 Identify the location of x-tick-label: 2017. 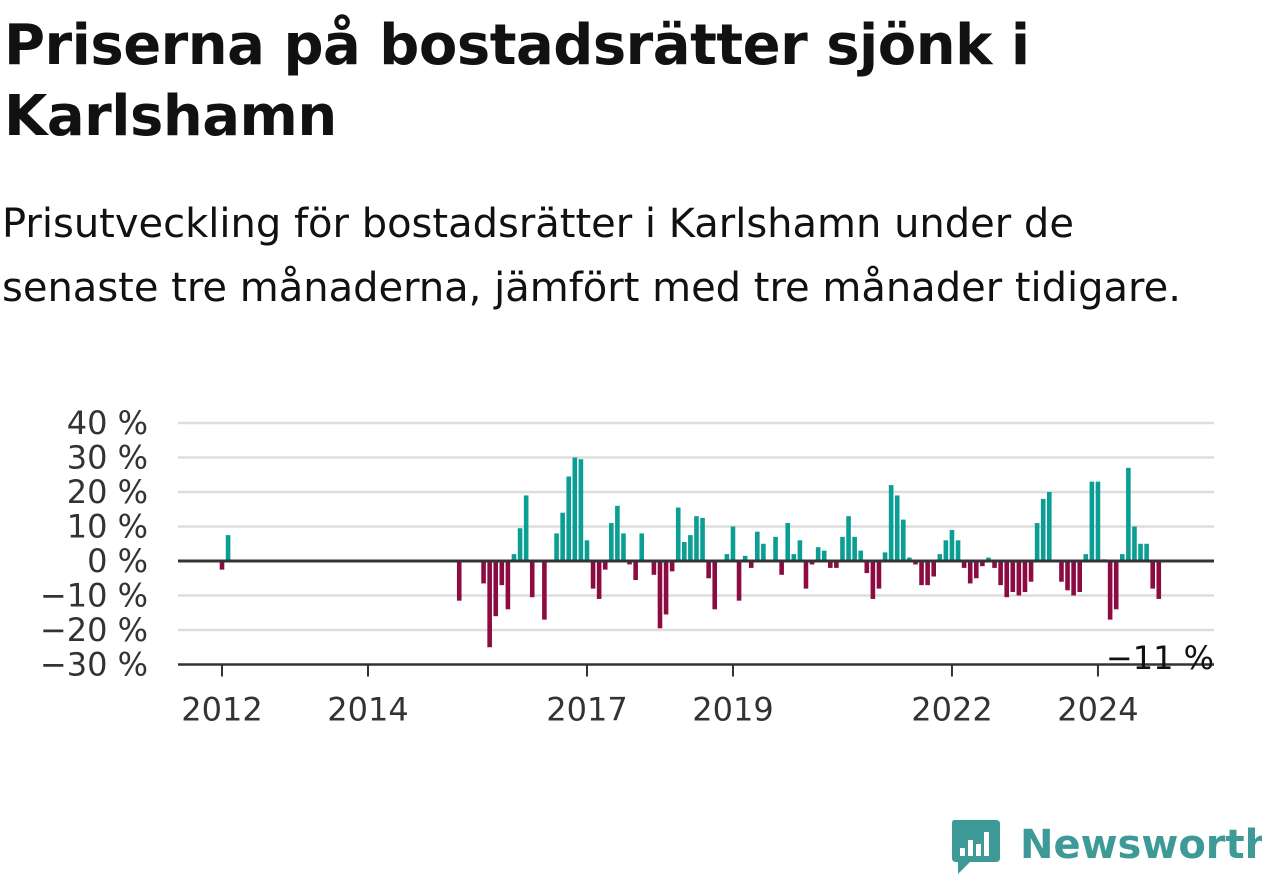
(586, 710).